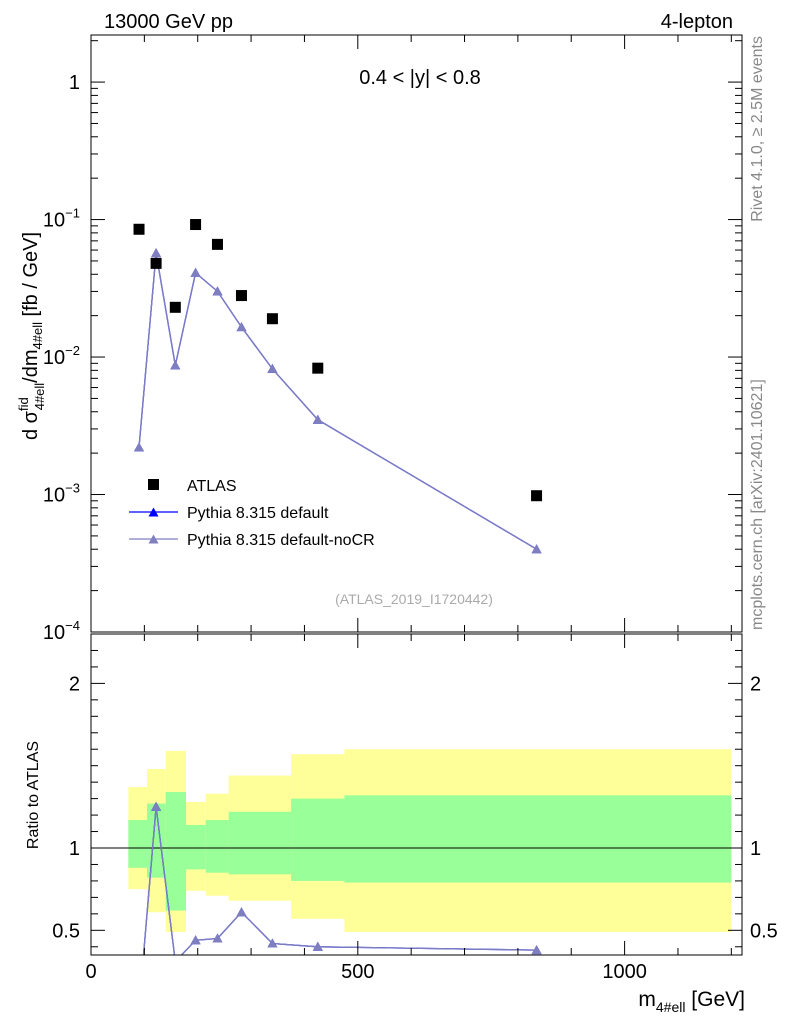 The image size is (786, 1024). Describe the element at coordinates (72, 213) in the screenshot. I see `main-y-tick-label-exp: −1` at that location.